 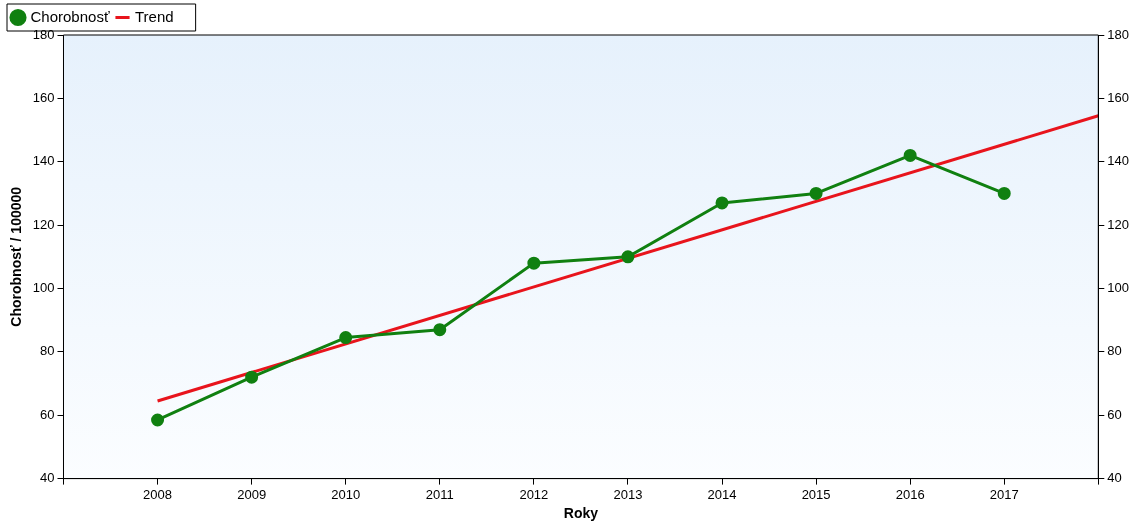 What do you see at coordinates (252, 494) in the screenshot?
I see `x-tick-label: 2009` at bounding box center [252, 494].